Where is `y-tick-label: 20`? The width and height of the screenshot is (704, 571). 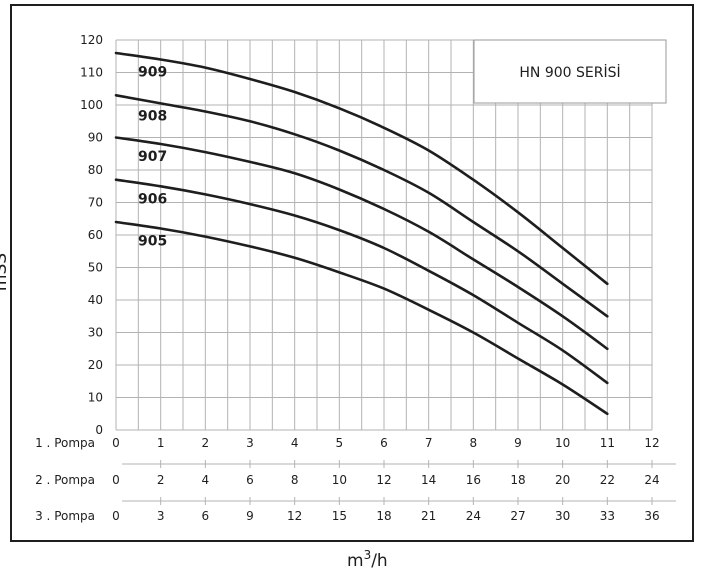
y-tick-label: 20 is located at coordinates (95, 365).